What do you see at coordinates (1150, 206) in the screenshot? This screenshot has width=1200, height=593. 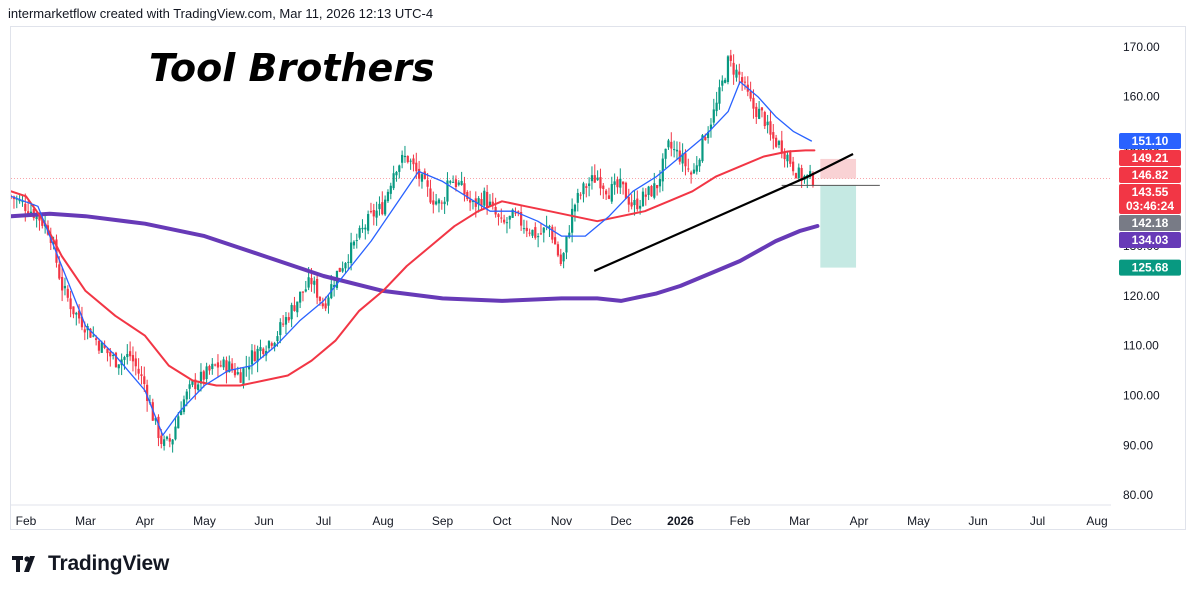 I see `countdown-label: 03:46:24` at bounding box center [1150, 206].